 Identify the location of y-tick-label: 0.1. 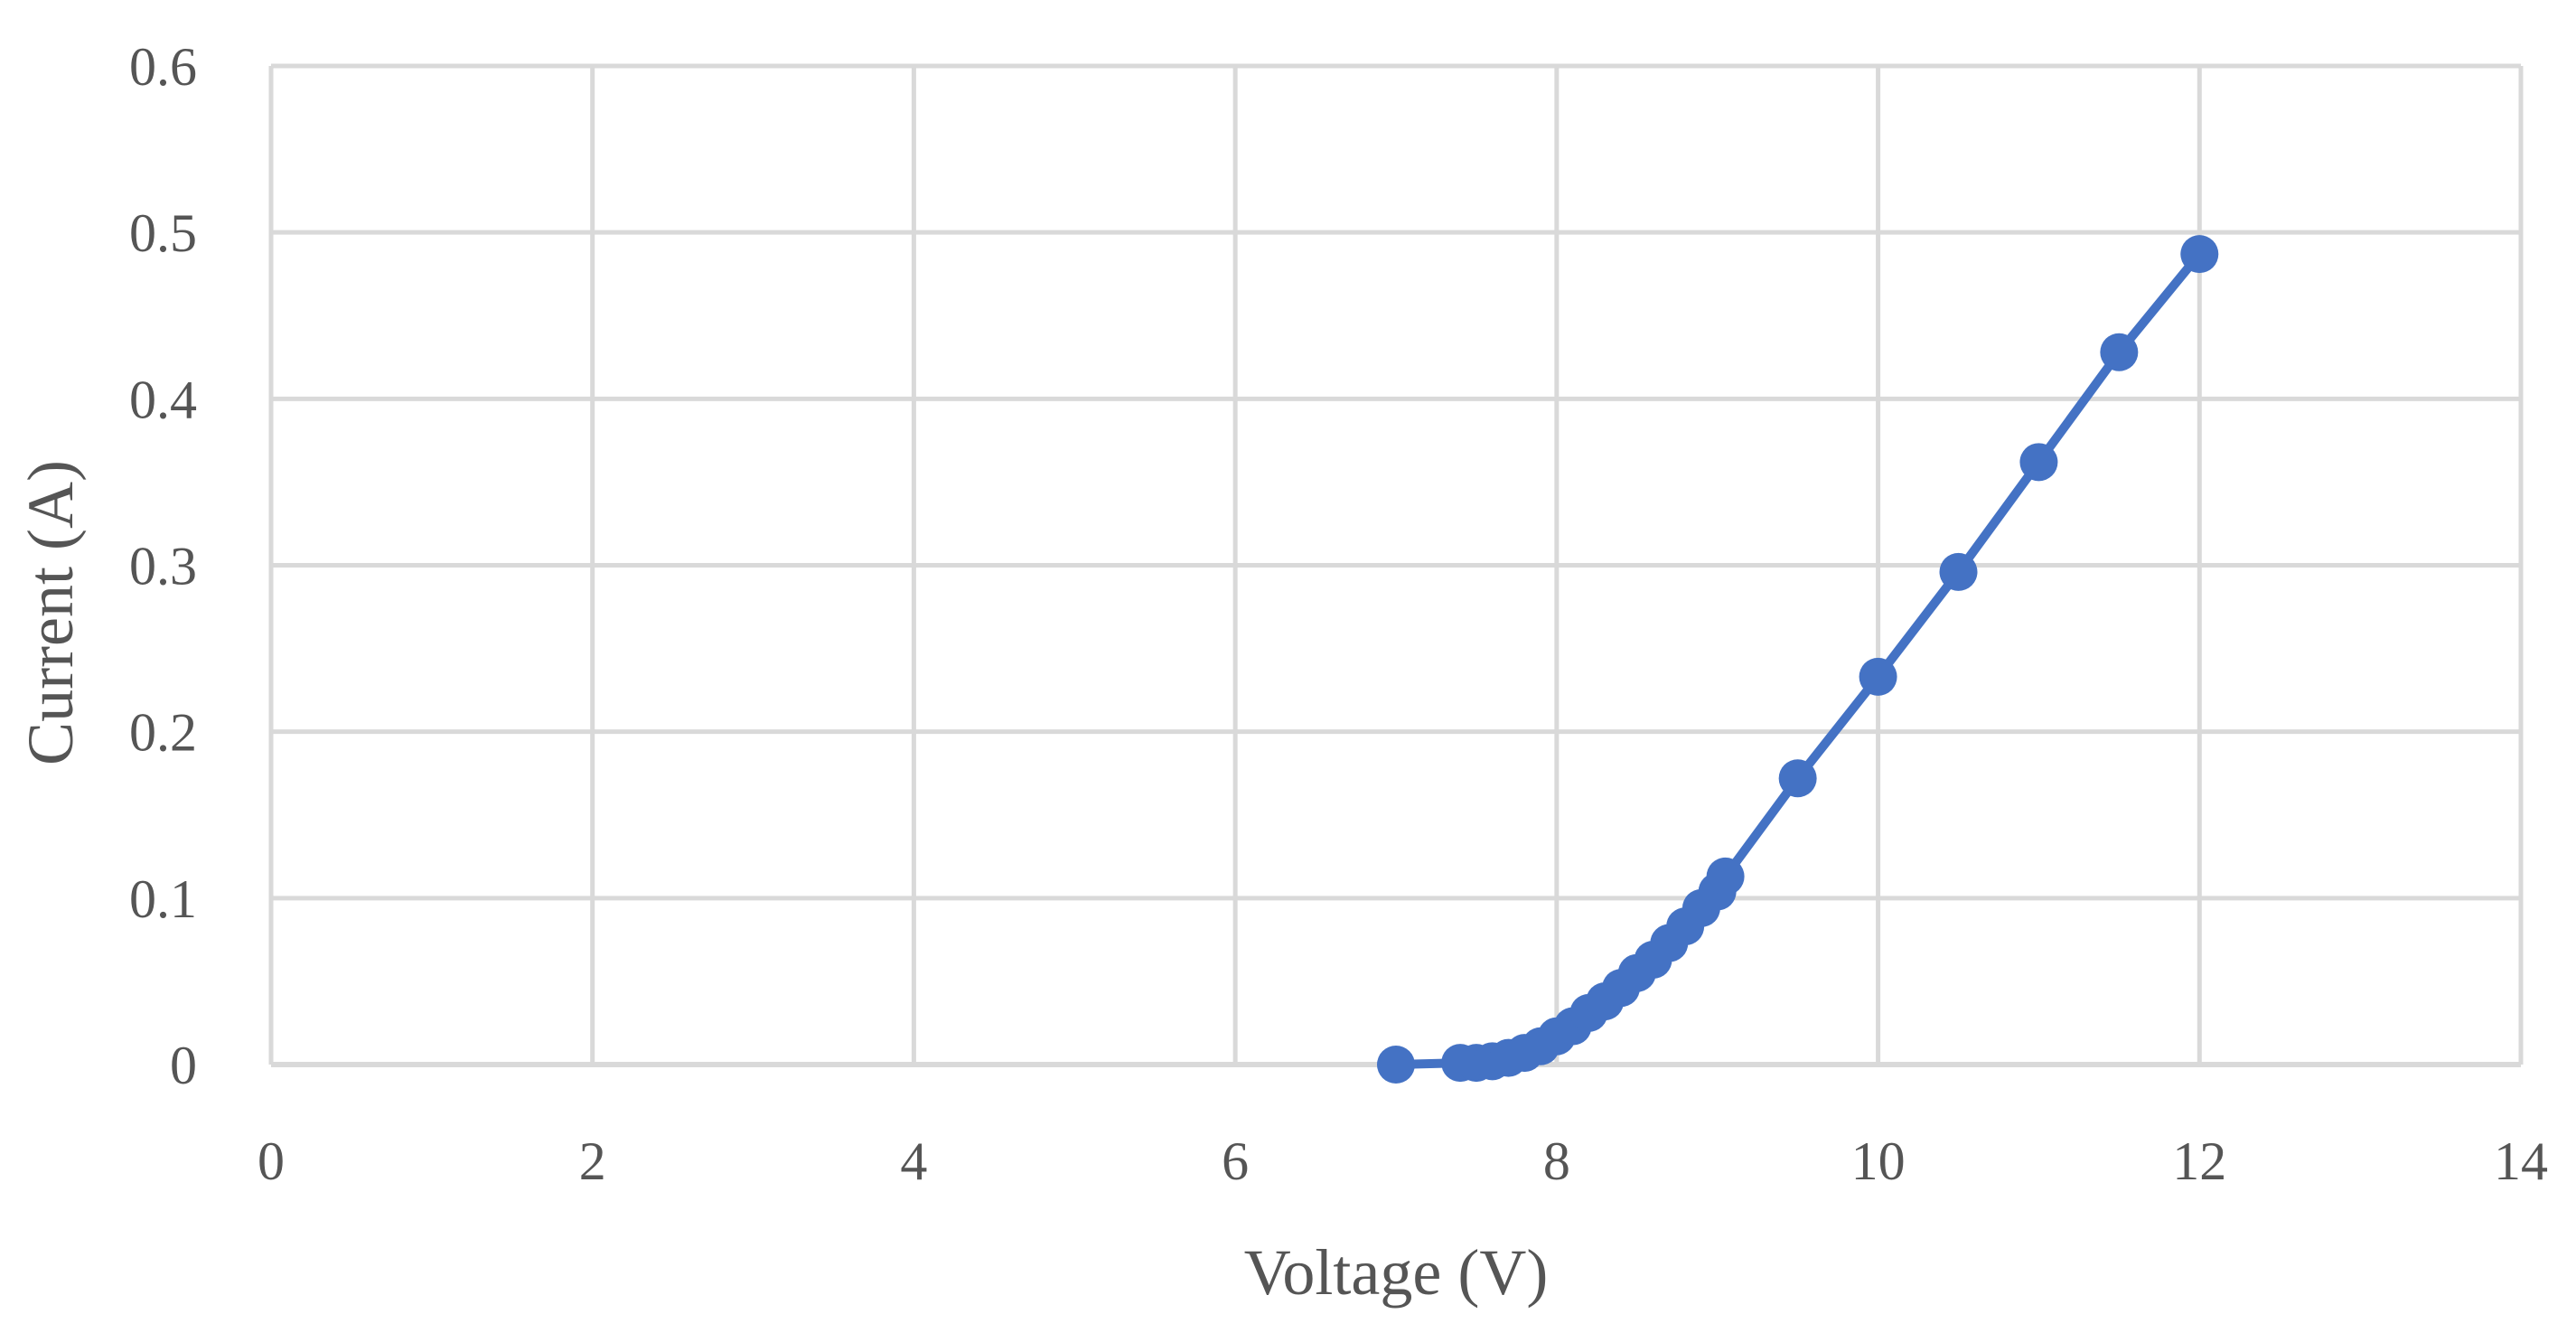
(163, 899).